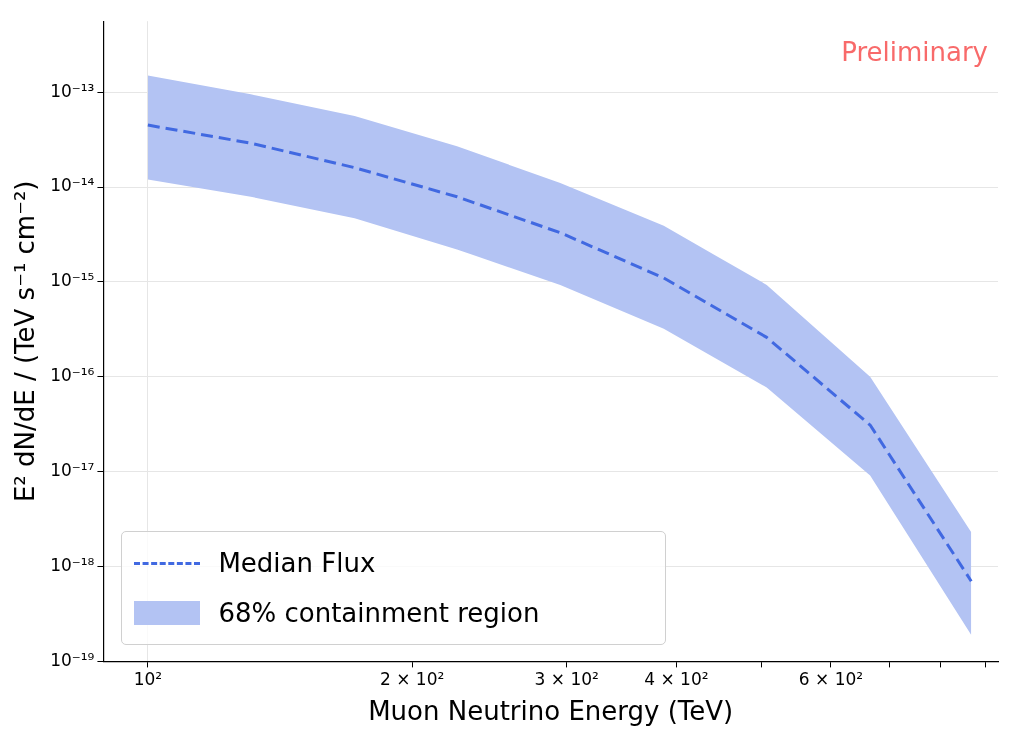 The height and width of the screenshot is (741, 1012). Describe the element at coordinates (914, 51) in the screenshot. I see `annotation: Preliminary` at that location.